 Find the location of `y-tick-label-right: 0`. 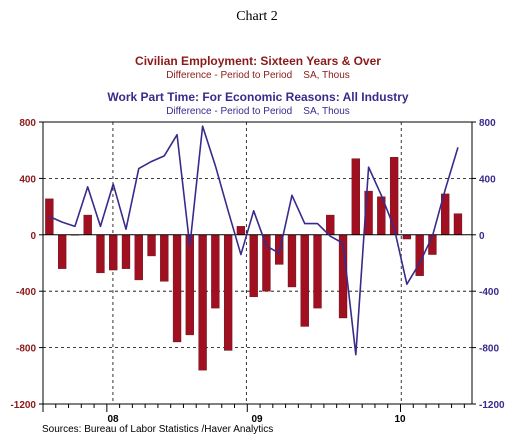

y-tick-label-right: 0 is located at coordinates (482, 236).